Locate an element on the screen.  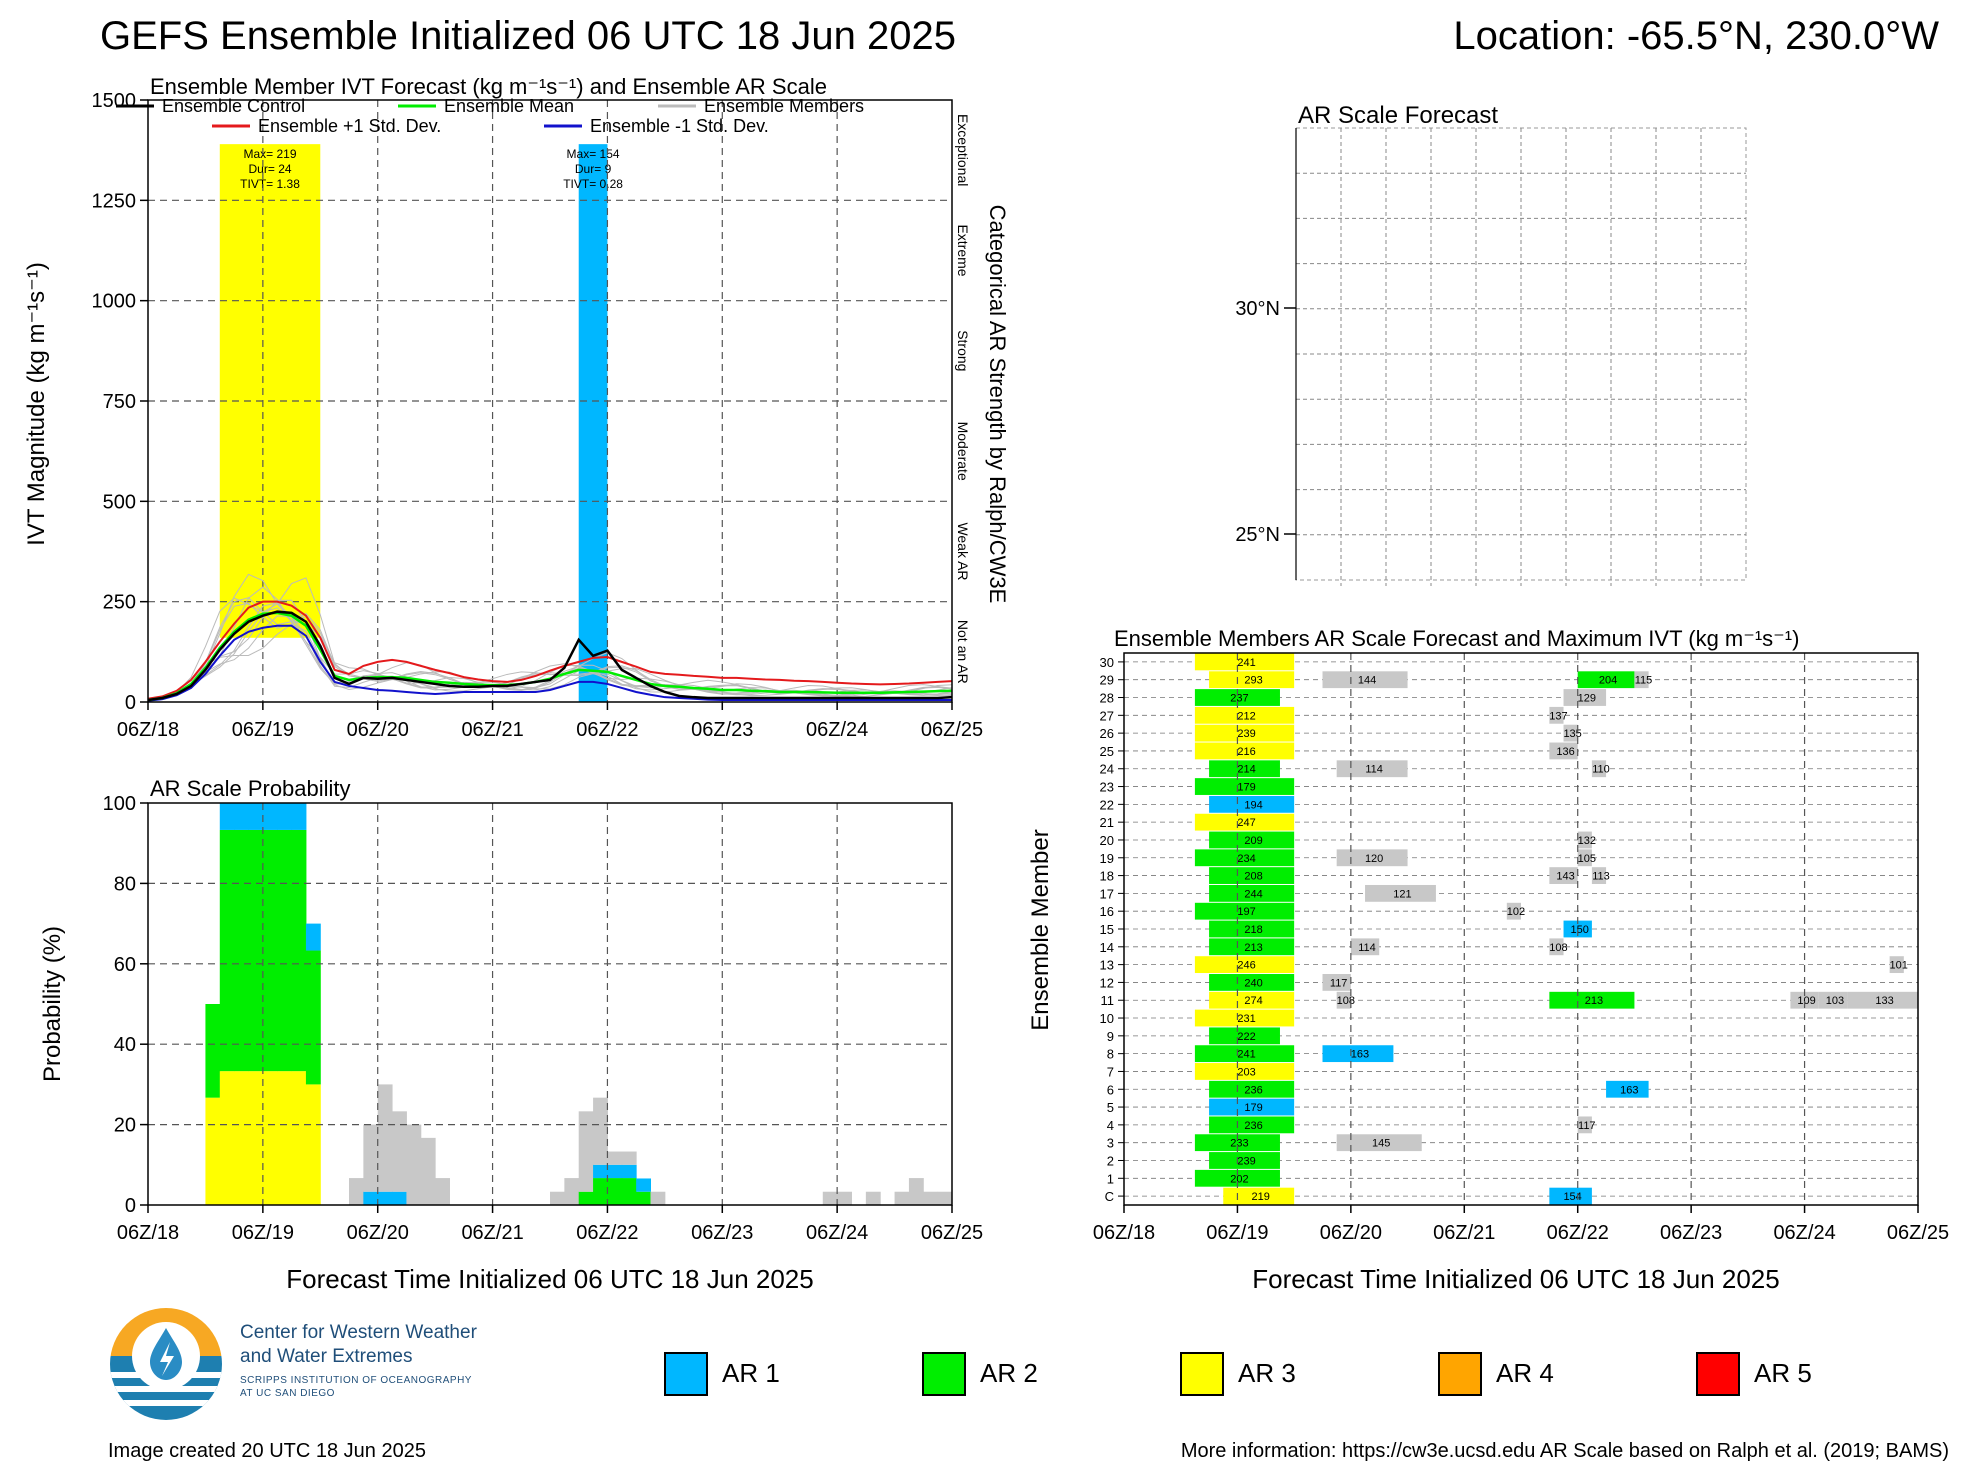
member-ylabel-24: 24 is located at coordinates (1107, 769).